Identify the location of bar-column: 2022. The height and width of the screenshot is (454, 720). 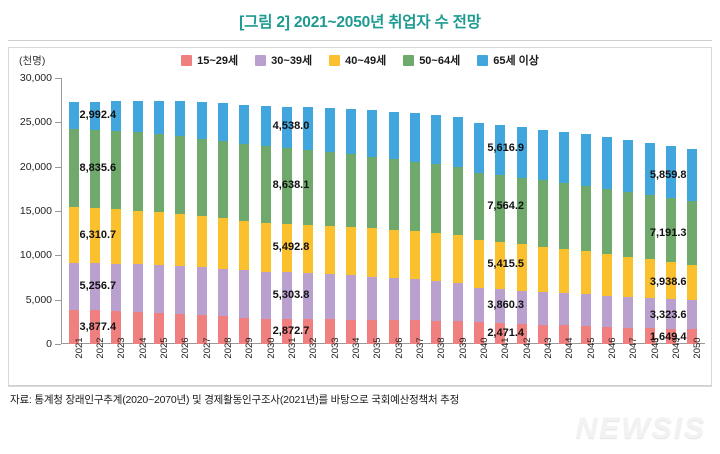
(95, 218).